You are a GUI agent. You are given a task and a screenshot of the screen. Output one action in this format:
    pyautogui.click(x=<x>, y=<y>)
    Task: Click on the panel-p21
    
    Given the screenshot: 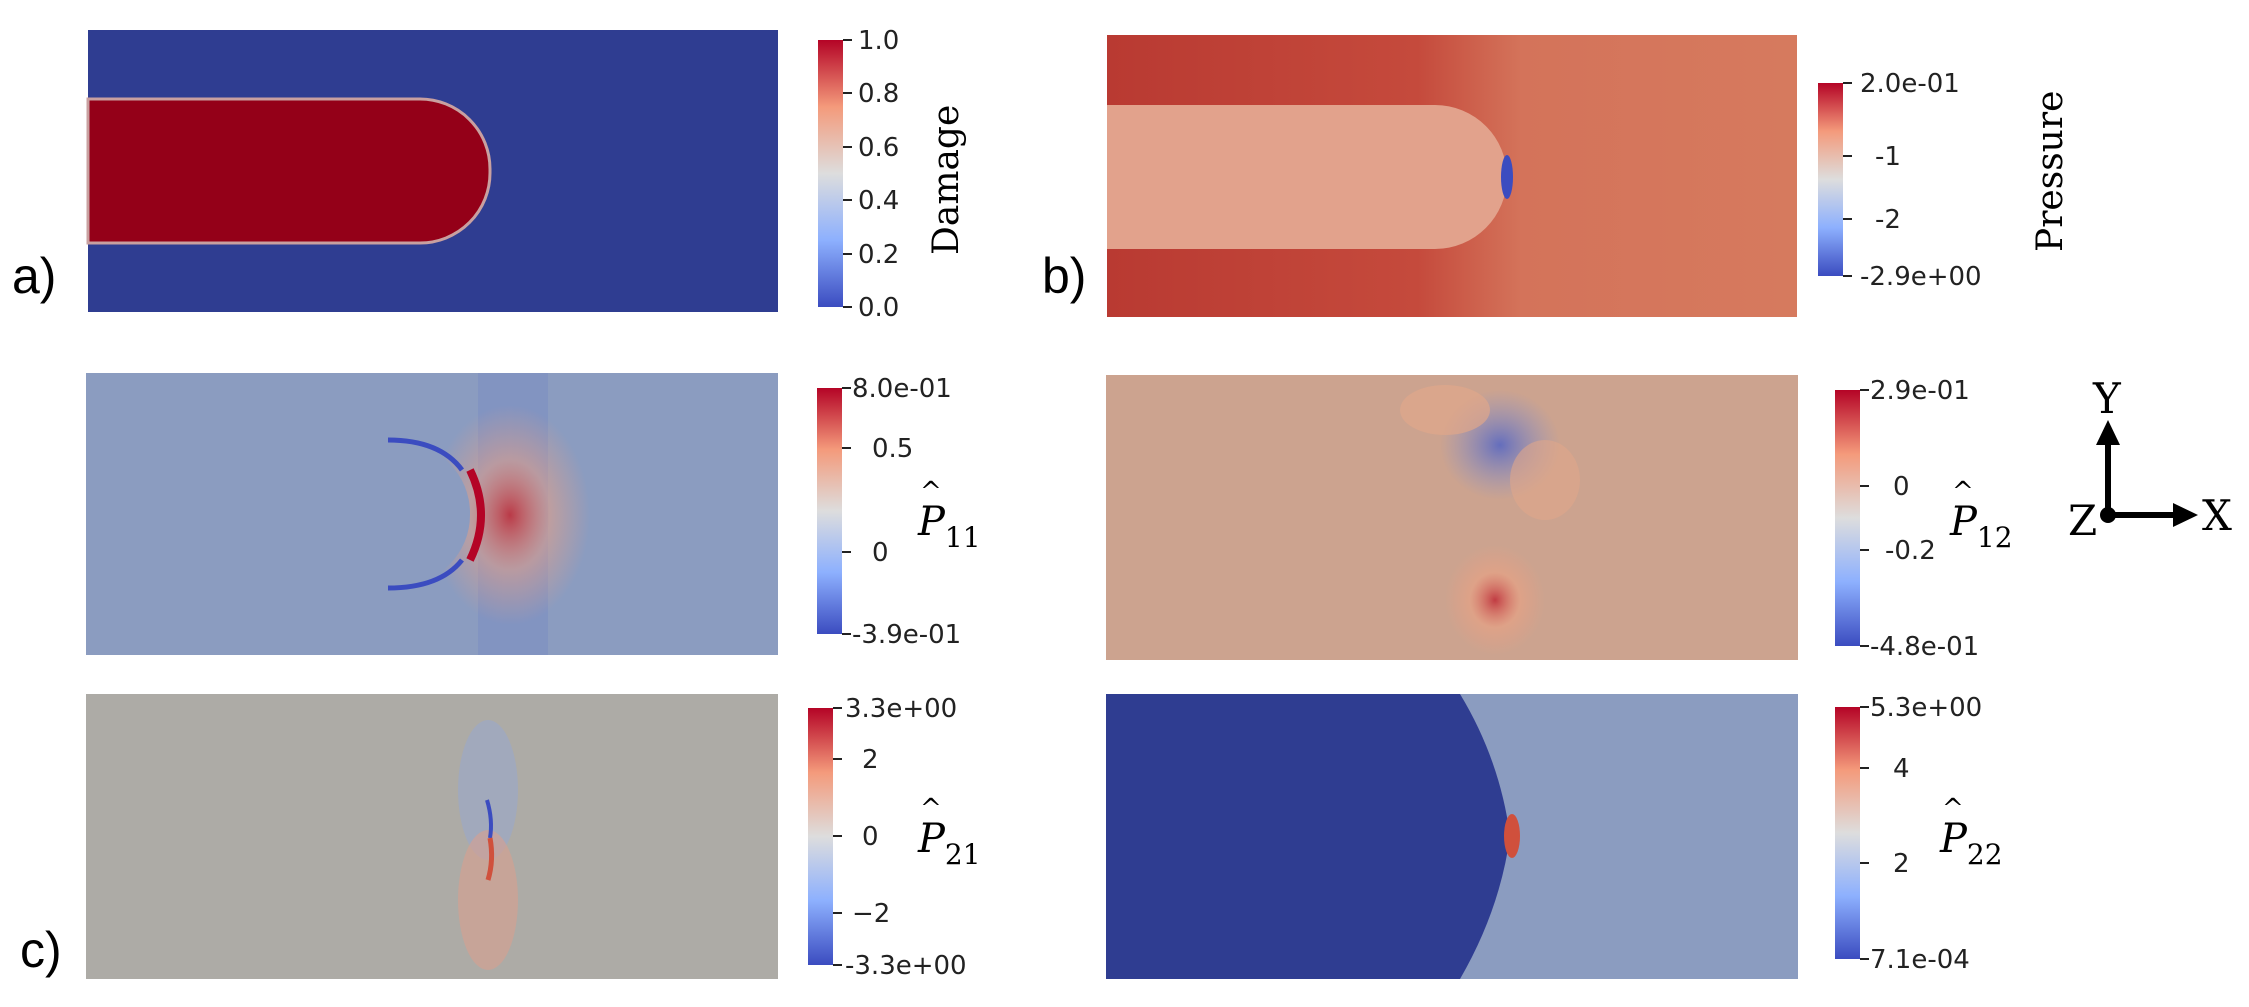 What is the action you would take?
    pyautogui.click(x=432, y=836)
    